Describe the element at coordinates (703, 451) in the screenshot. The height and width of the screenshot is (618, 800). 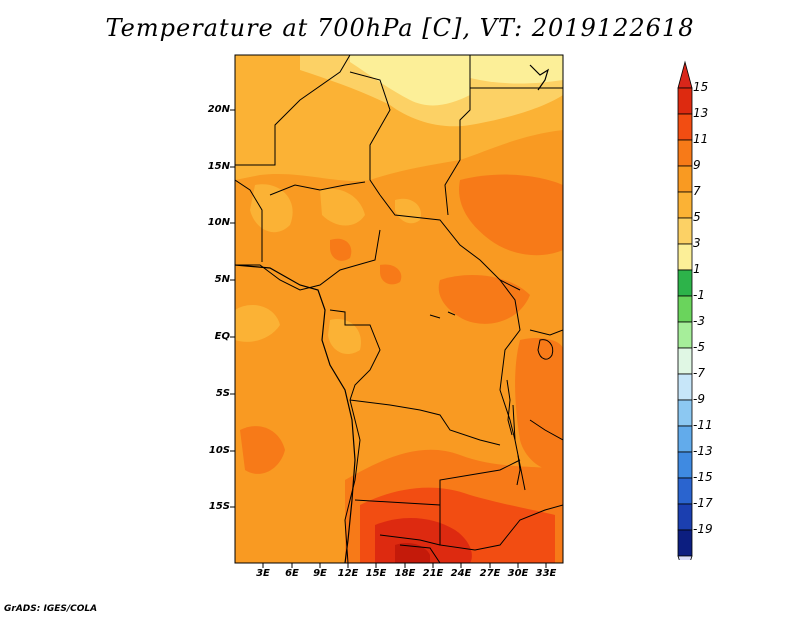
I see `colorbar-label: -13` at that location.